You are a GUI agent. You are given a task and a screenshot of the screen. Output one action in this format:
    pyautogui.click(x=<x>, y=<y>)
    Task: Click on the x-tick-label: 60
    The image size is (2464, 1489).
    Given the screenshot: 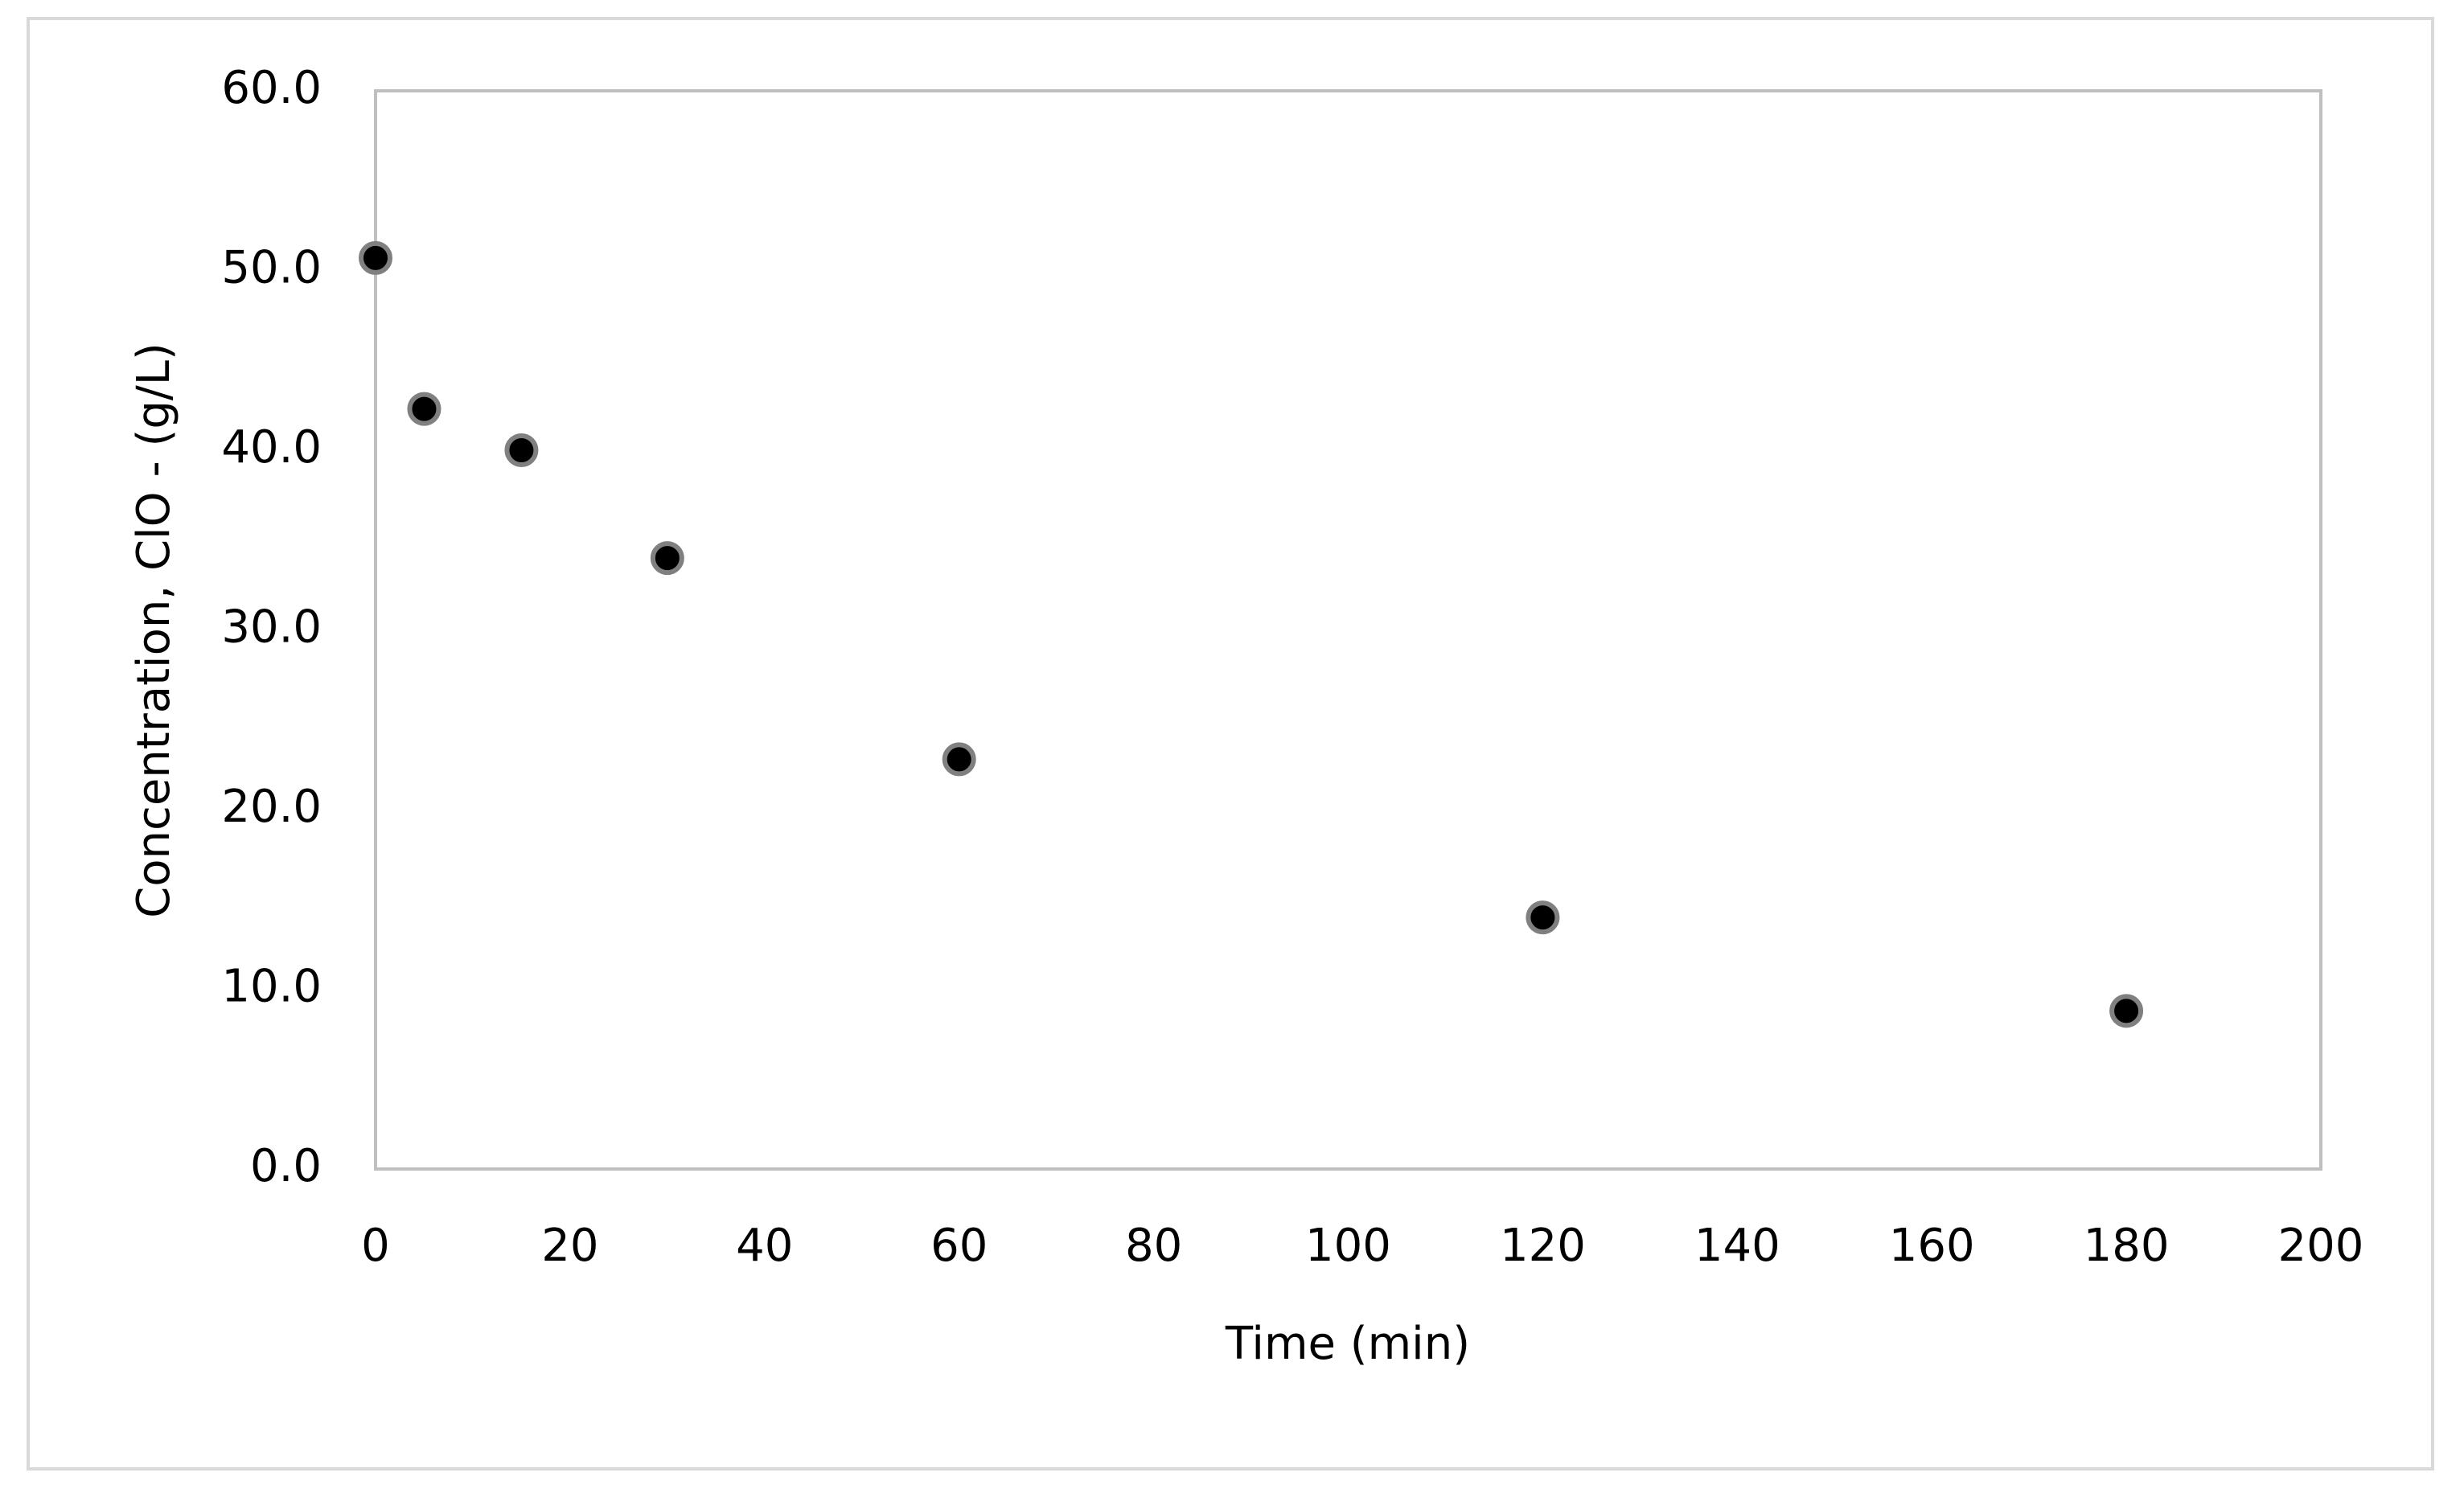 What is the action you would take?
    pyautogui.click(x=959, y=1246)
    